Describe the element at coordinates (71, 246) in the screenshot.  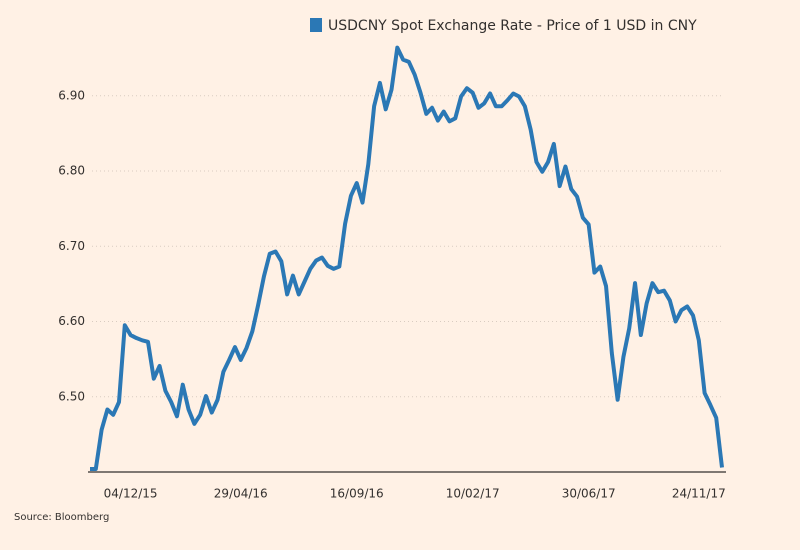
I see `y-tick-label: 6.70` at that location.